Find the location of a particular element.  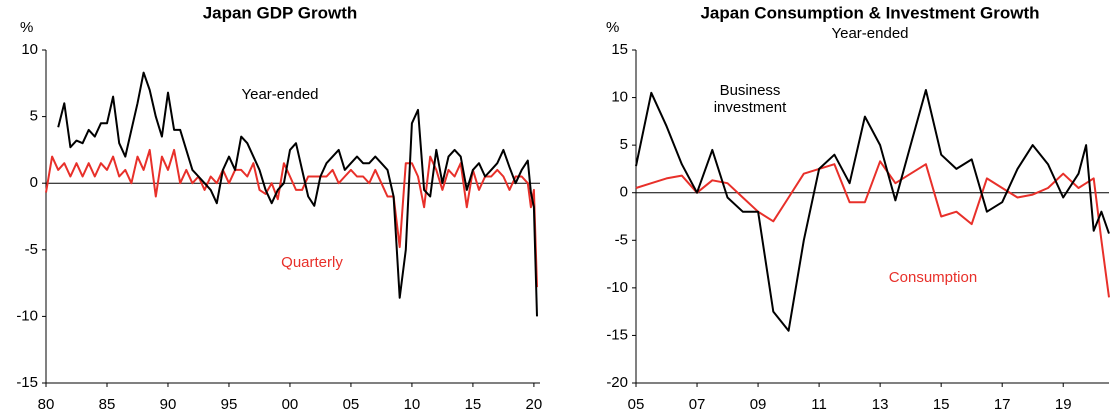

y-tick-label: 15 is located at coordinates (619, 49).